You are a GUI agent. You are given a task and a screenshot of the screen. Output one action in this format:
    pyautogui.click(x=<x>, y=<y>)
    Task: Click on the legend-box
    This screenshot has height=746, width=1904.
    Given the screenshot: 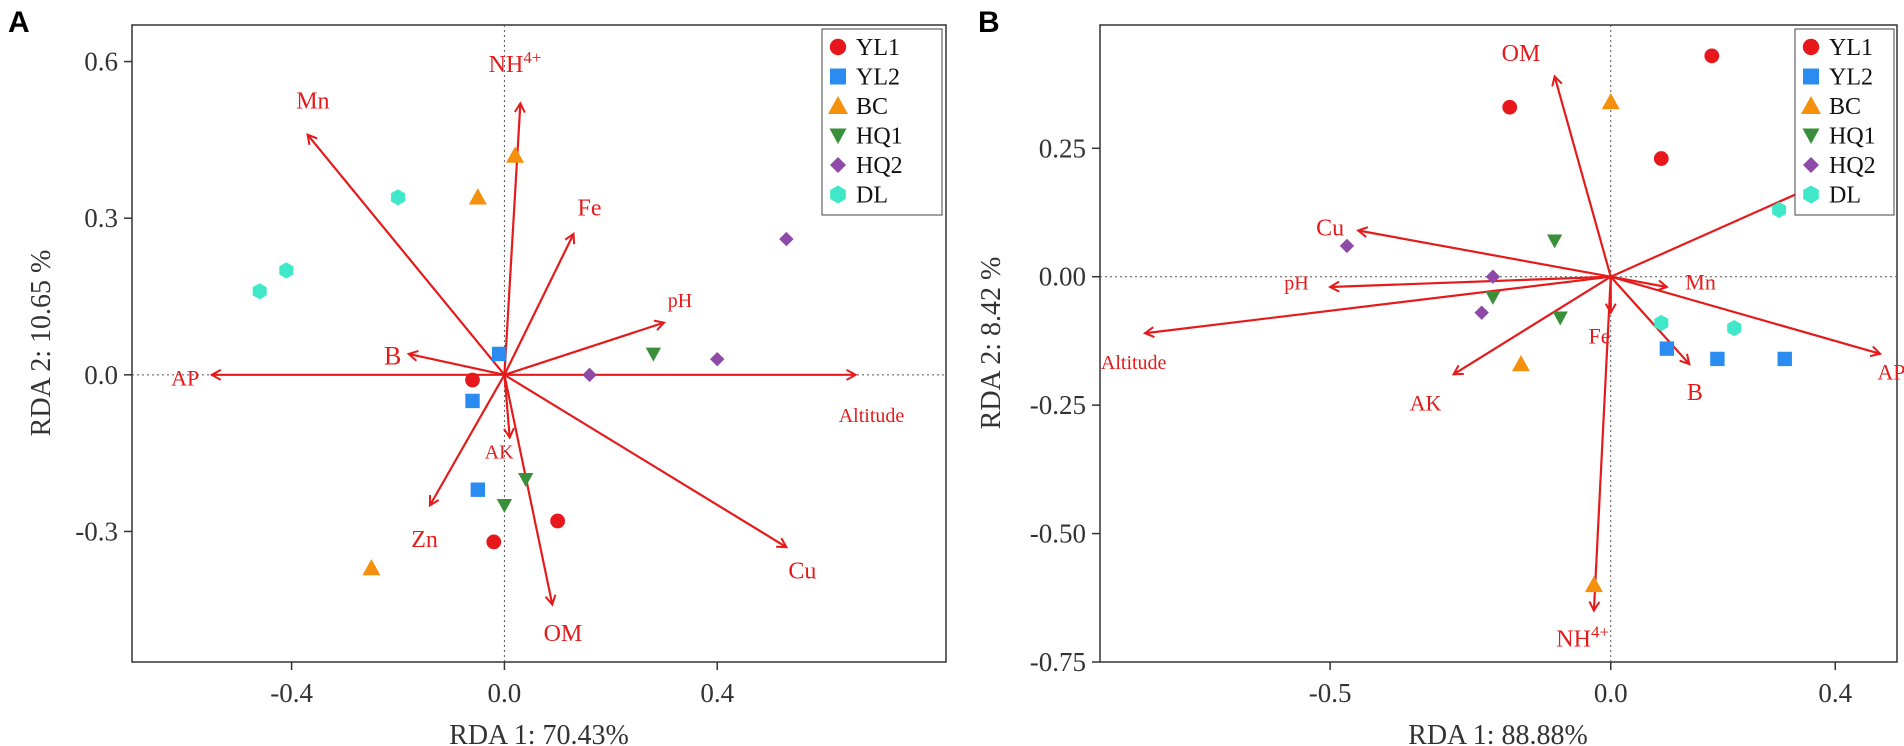 What is the action you would take?
    pyautogui.click(x=882, y=122)
    